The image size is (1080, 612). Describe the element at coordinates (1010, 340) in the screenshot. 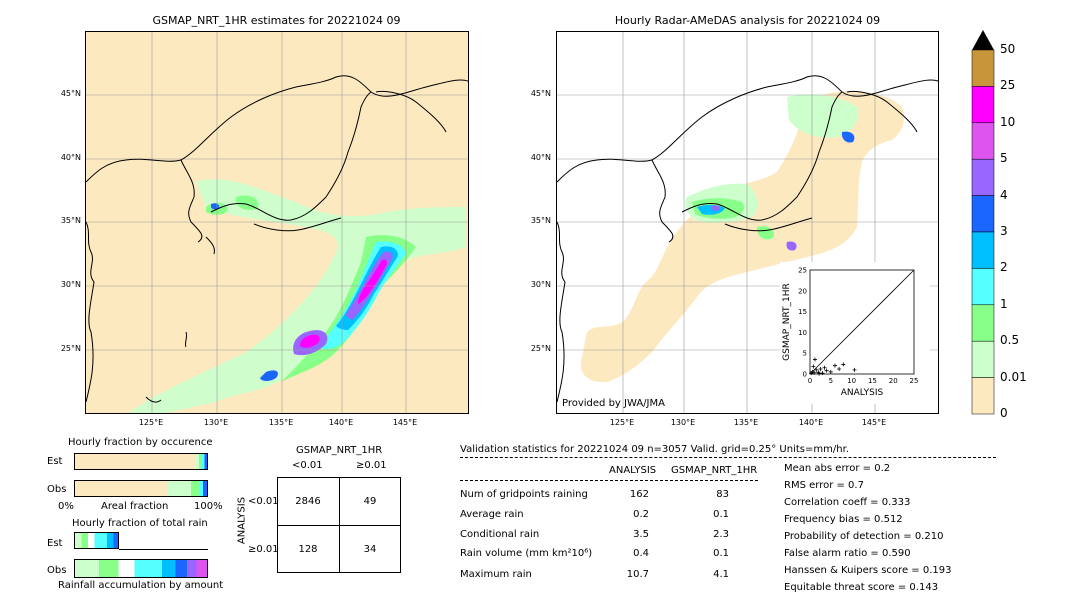

I see `colorbar-tick-label: 0.5` at that location.